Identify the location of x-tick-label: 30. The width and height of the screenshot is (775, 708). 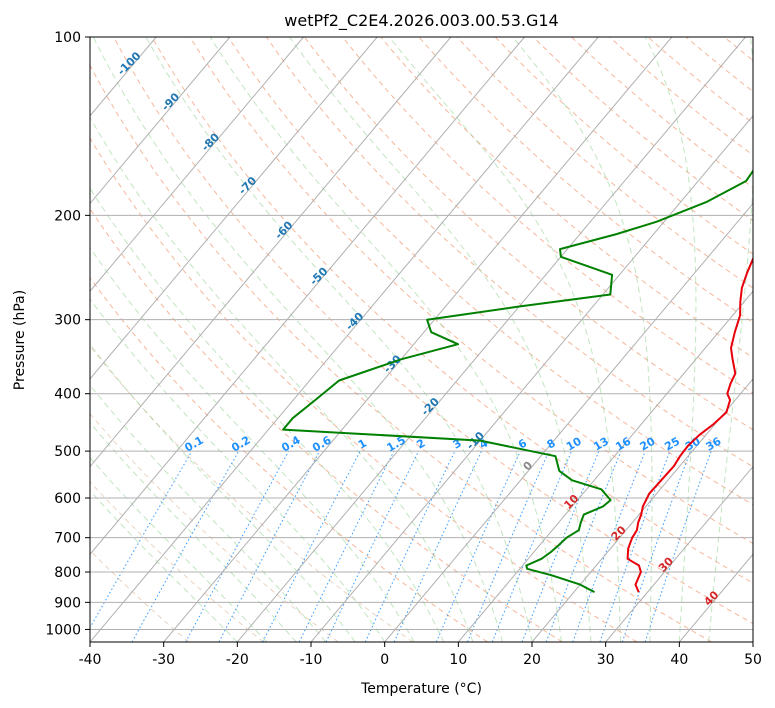
(606, 660).